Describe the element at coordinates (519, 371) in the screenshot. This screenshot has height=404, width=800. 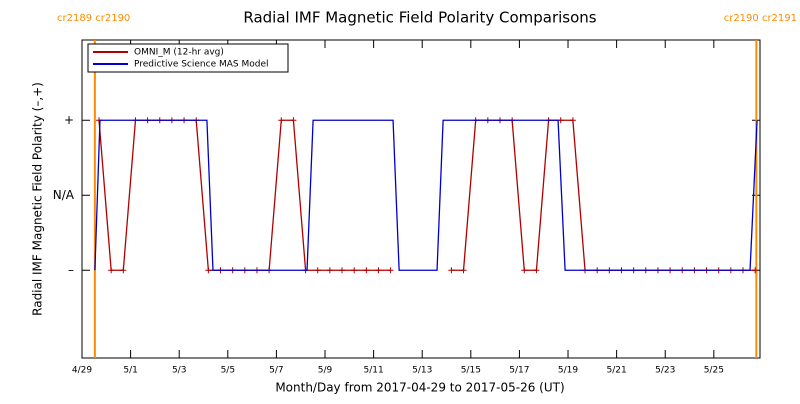
I see `x-tick-label: 5/17` at that location.